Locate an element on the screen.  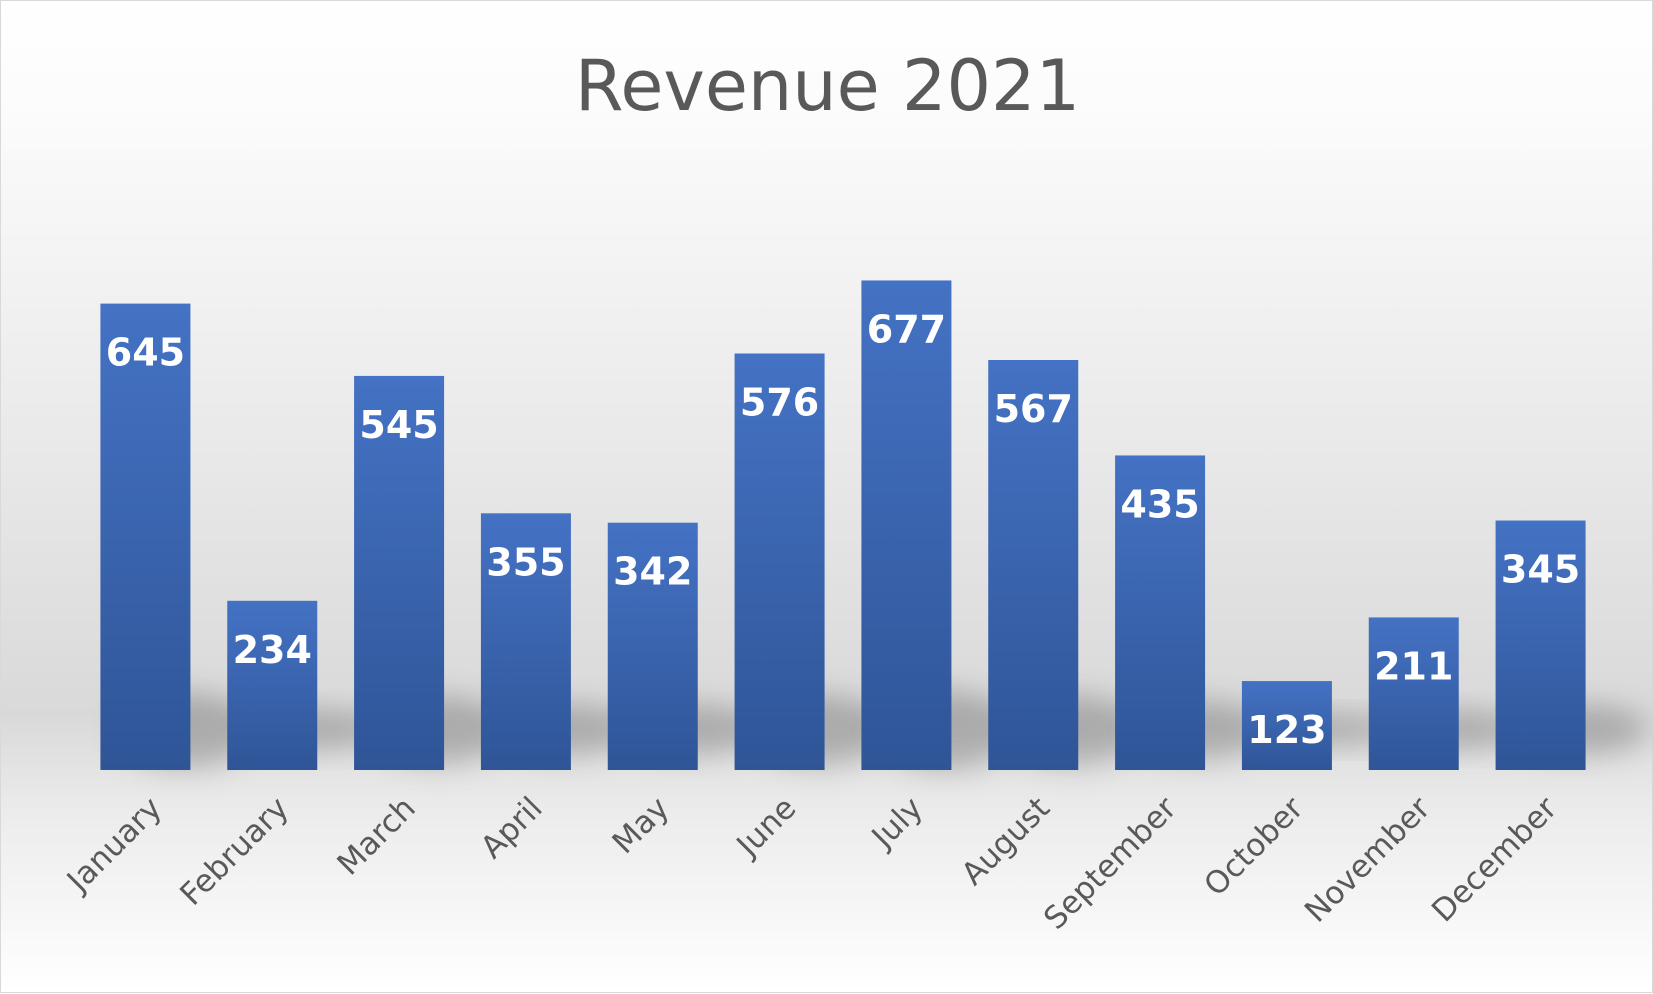
data-label-october: 123 is located at coordinates (1286, 730).